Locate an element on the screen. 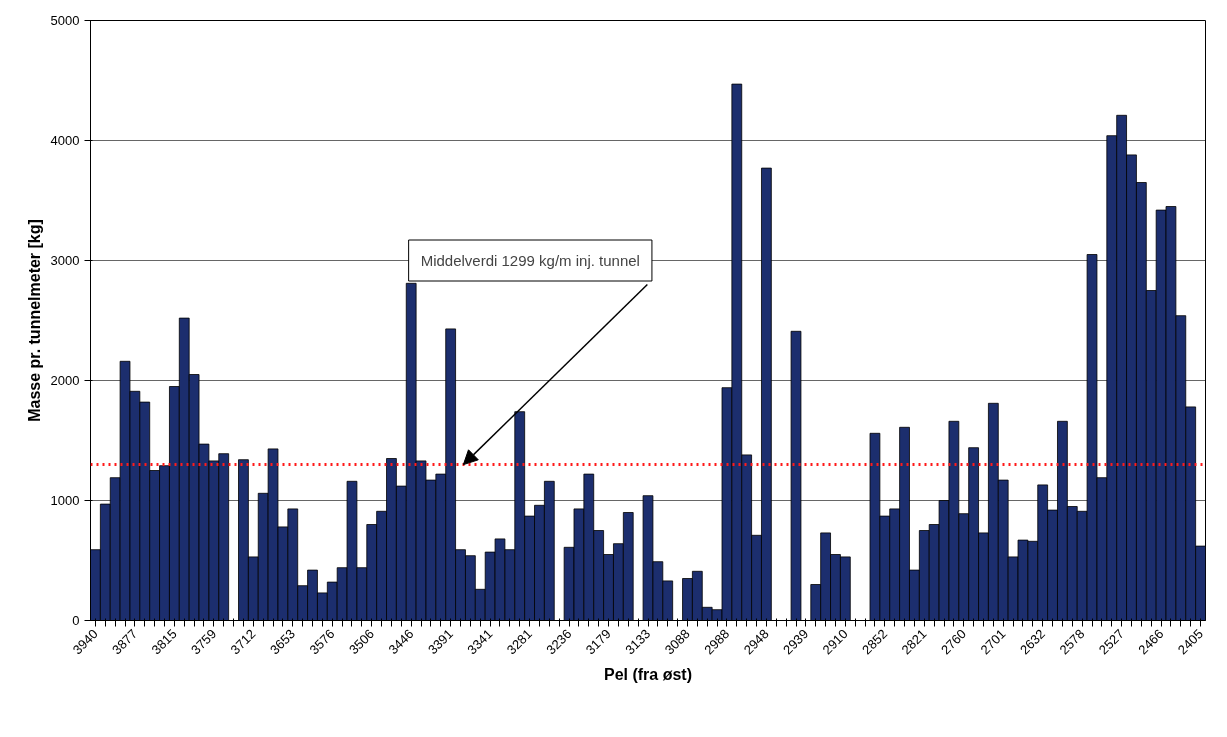 The width and height of the screenshot is (1227, 737). x-axis-title: Pel (fra øst) is located at coordinates (648, 675).